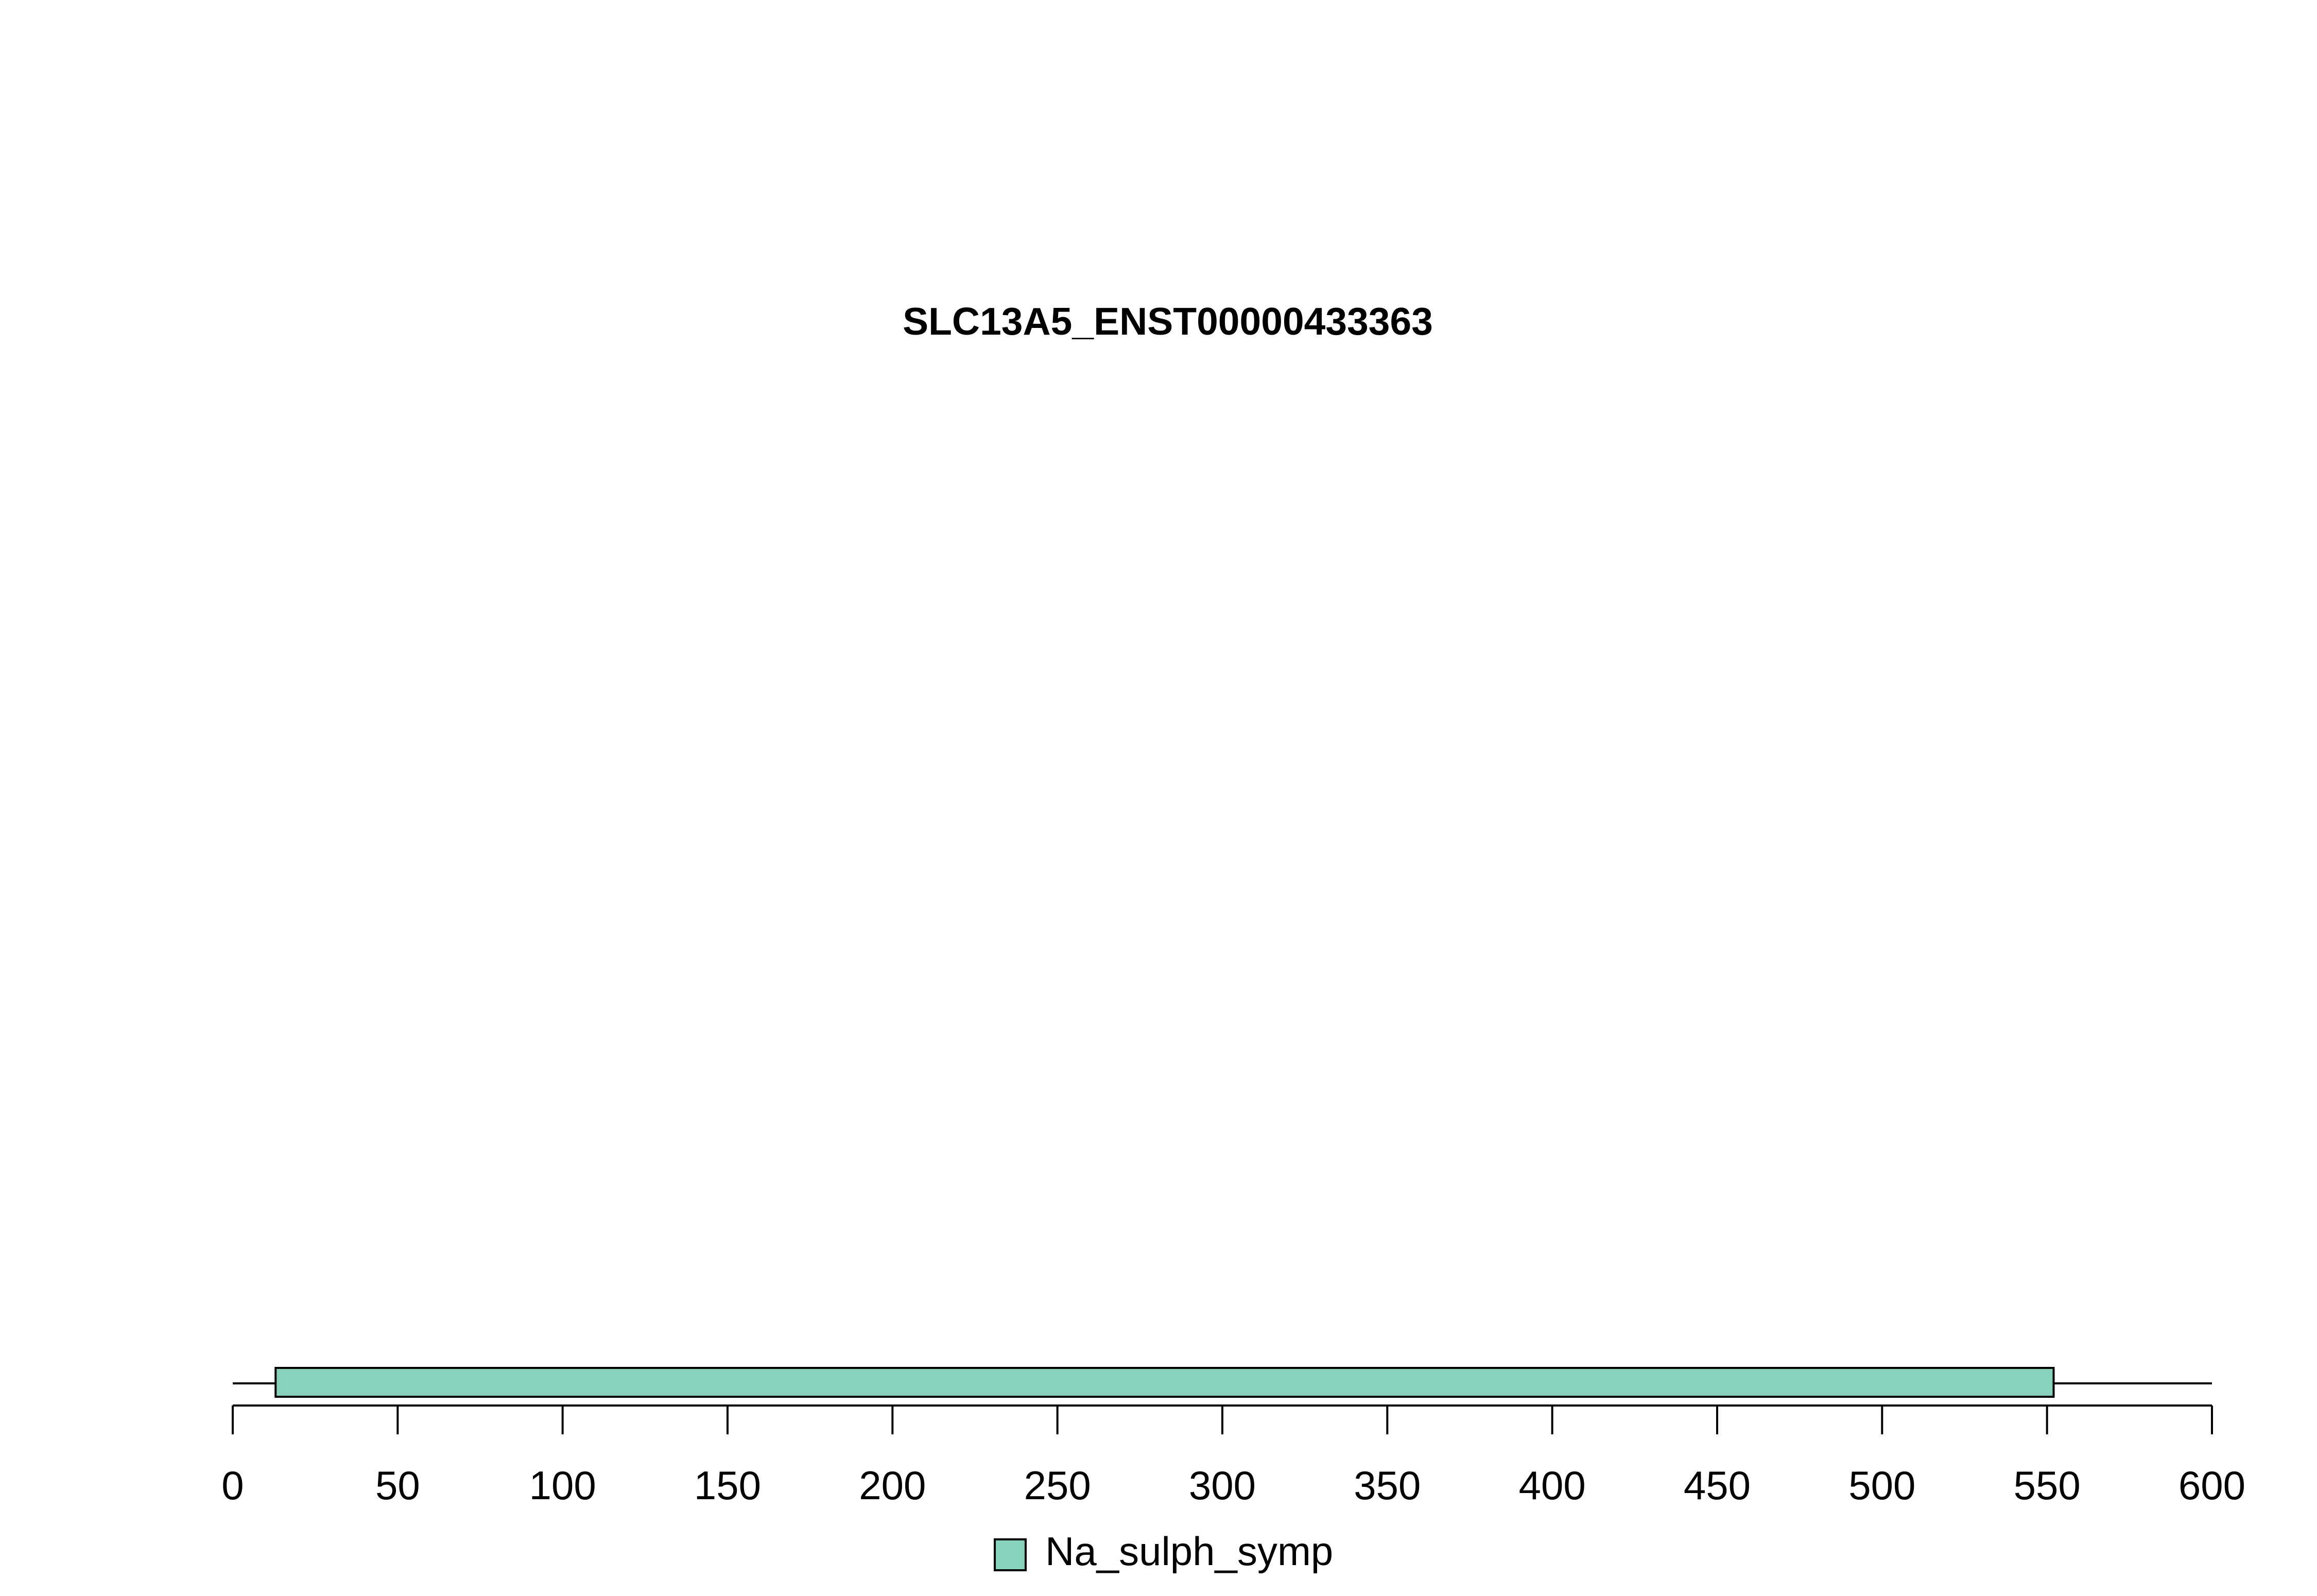 The height and width of the screenshot is (1596, 2317). I want to click on x-tick-label-400: 400, so click(1552, 1486).